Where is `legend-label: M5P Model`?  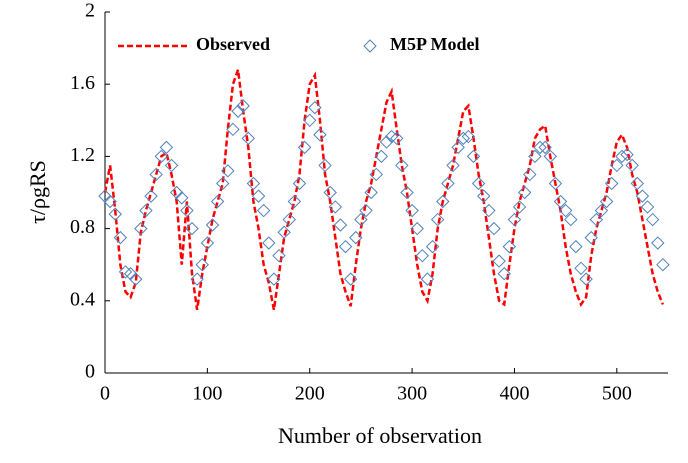 legend-label: M5P Model is located at coordinates (434, 44).